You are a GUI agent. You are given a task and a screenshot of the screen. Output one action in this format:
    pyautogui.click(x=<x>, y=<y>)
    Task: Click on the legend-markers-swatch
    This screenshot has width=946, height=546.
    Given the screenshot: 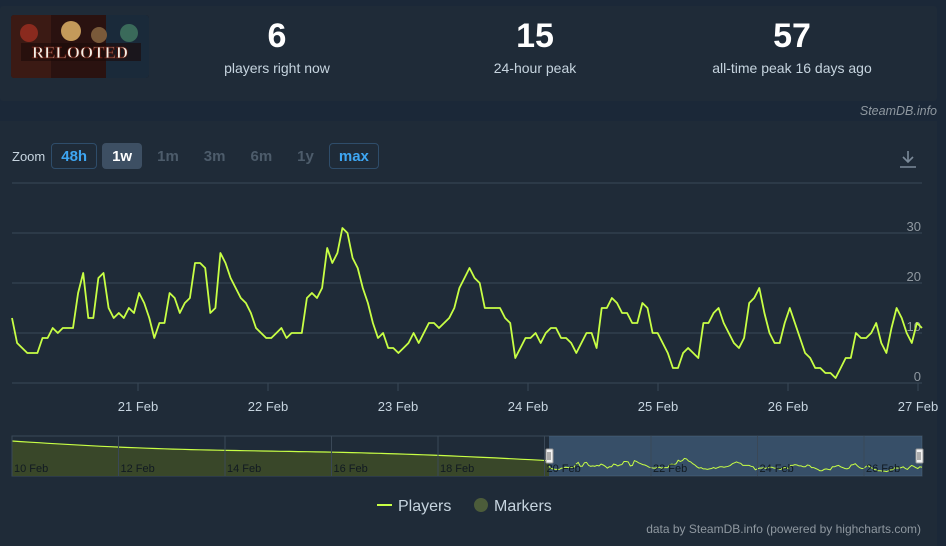 What is the action you would take?
    pyautogui.click(x=481, y=505)
    